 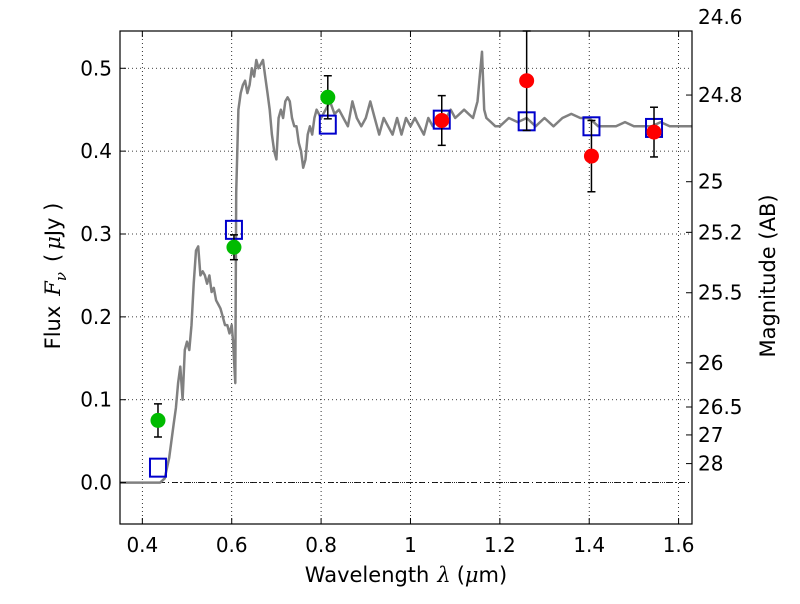 What do you see at coordinates (461, 575) in the screenshot?
I see `x-axis-unit-open: (` at bounding box center [461, 575].